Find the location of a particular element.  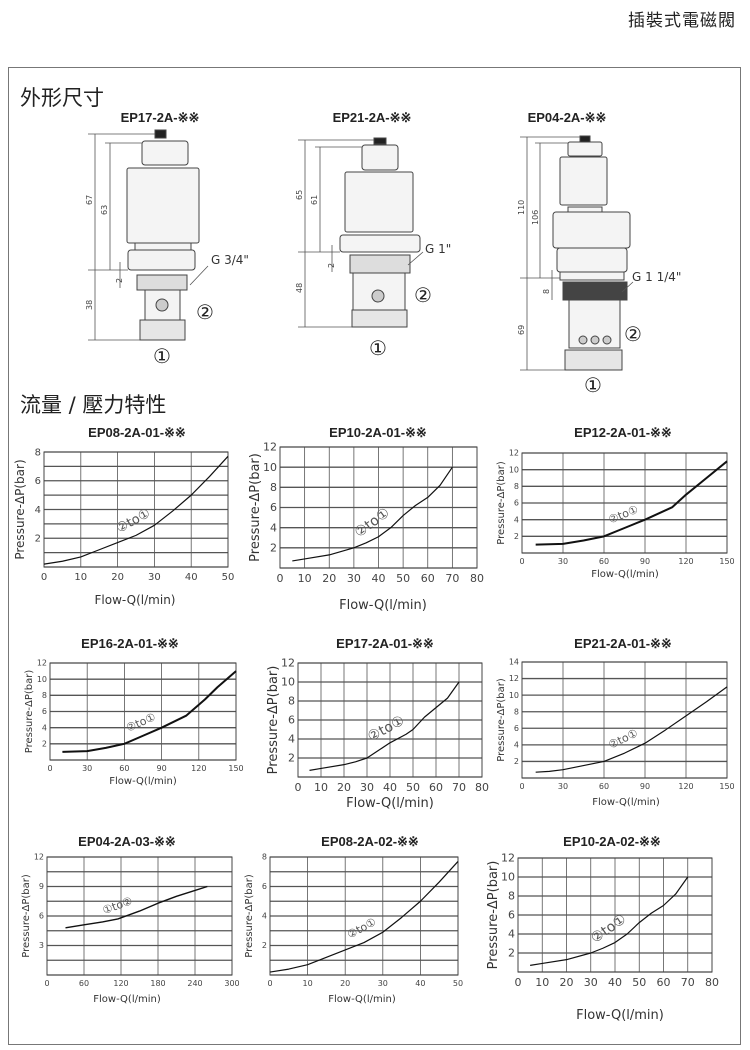

x-tick-label: 240 is located at coordinates (194, 983).